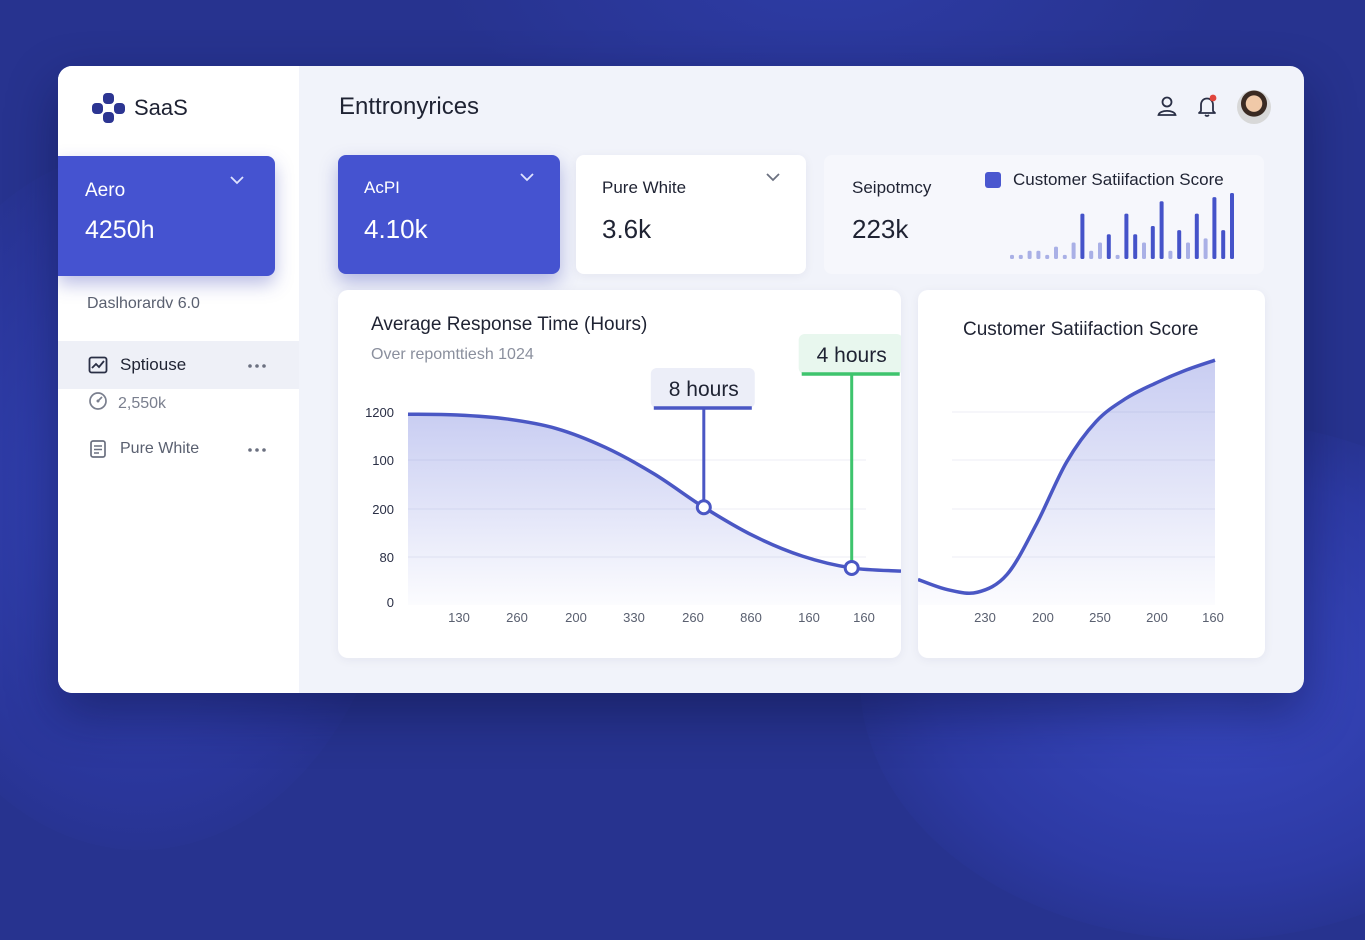 Image resolution: width=1365 pixels, height=940 pixels. Describe the element at coordinates (452, 354) in the screenshot. I see `chart-subtitle: Over repomttiesh 1024` at that location.